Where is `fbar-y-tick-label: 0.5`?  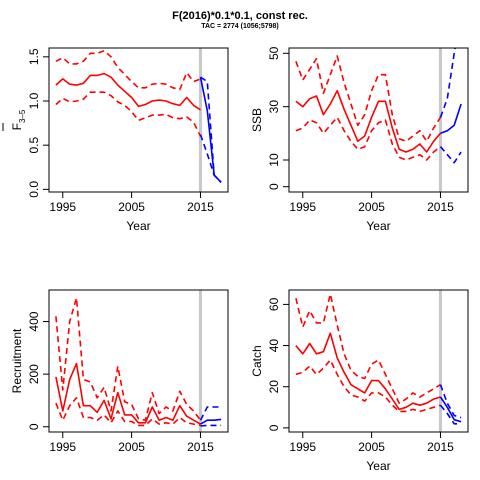
fbar-y-tick-label: 0.5 is located at coordinates (34, 145).